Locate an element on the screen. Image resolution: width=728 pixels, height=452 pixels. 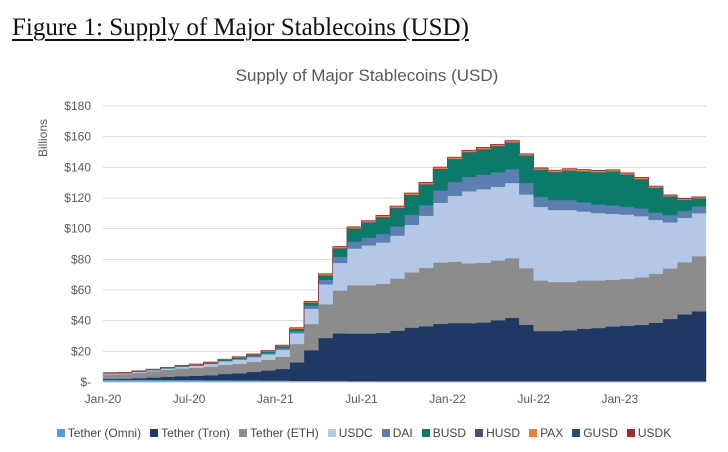
legend-label: USDK is located at coordinates (654, 433).